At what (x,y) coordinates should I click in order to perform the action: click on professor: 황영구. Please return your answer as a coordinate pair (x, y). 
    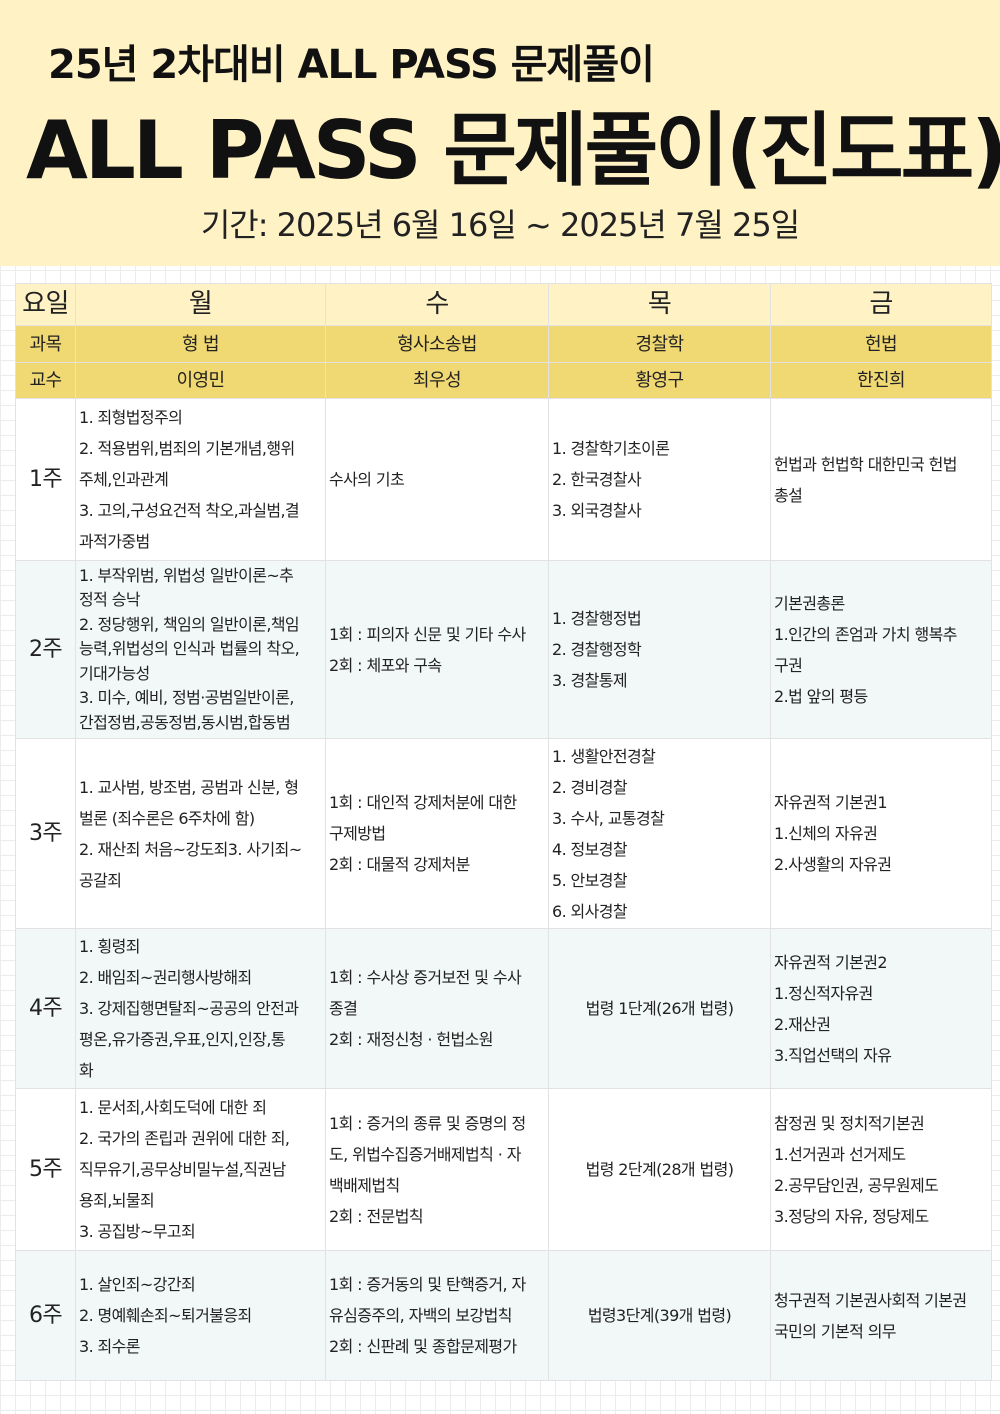
    Looking at the image, I should click on (659, 380).